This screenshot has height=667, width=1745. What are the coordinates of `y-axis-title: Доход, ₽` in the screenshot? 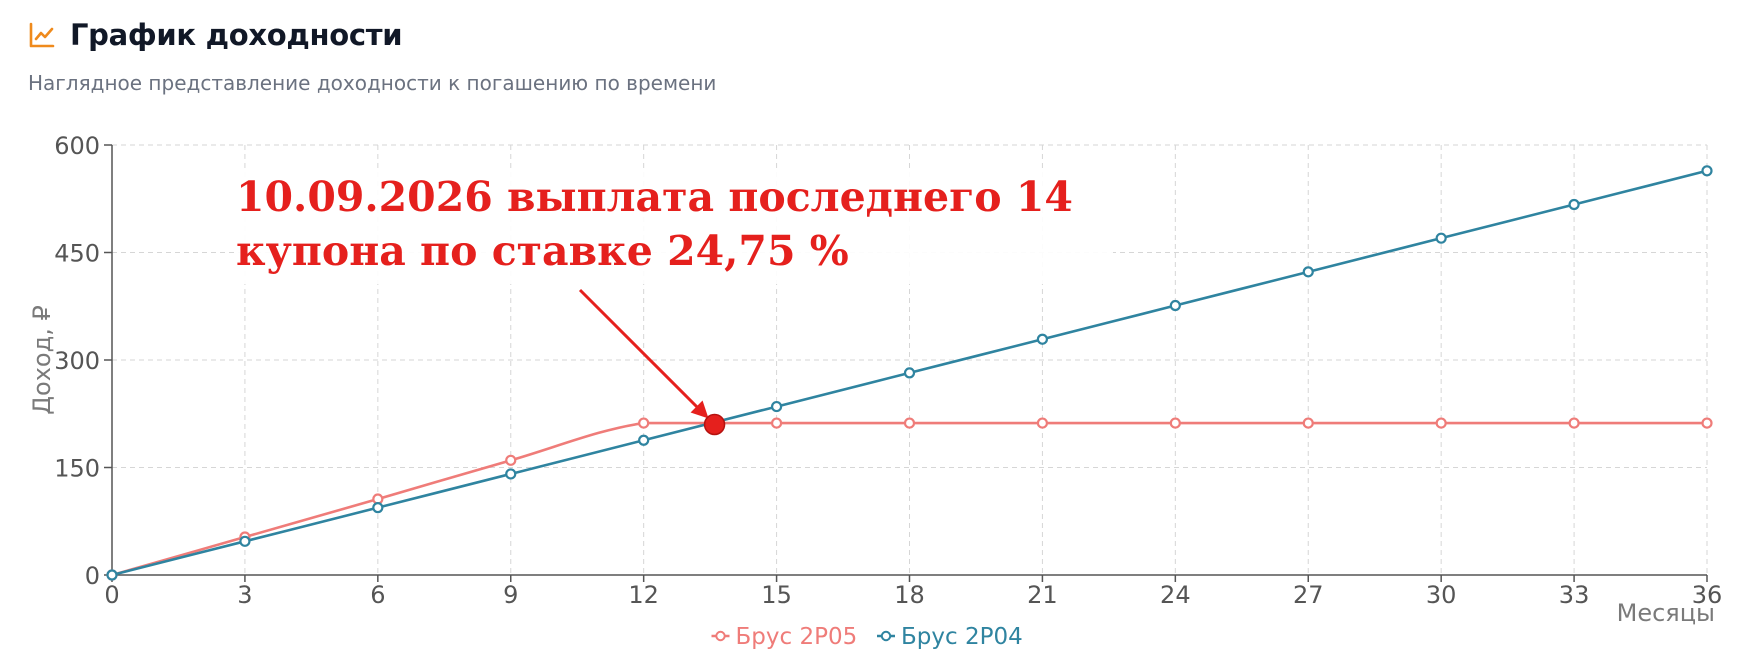 It's located at (42, 359).